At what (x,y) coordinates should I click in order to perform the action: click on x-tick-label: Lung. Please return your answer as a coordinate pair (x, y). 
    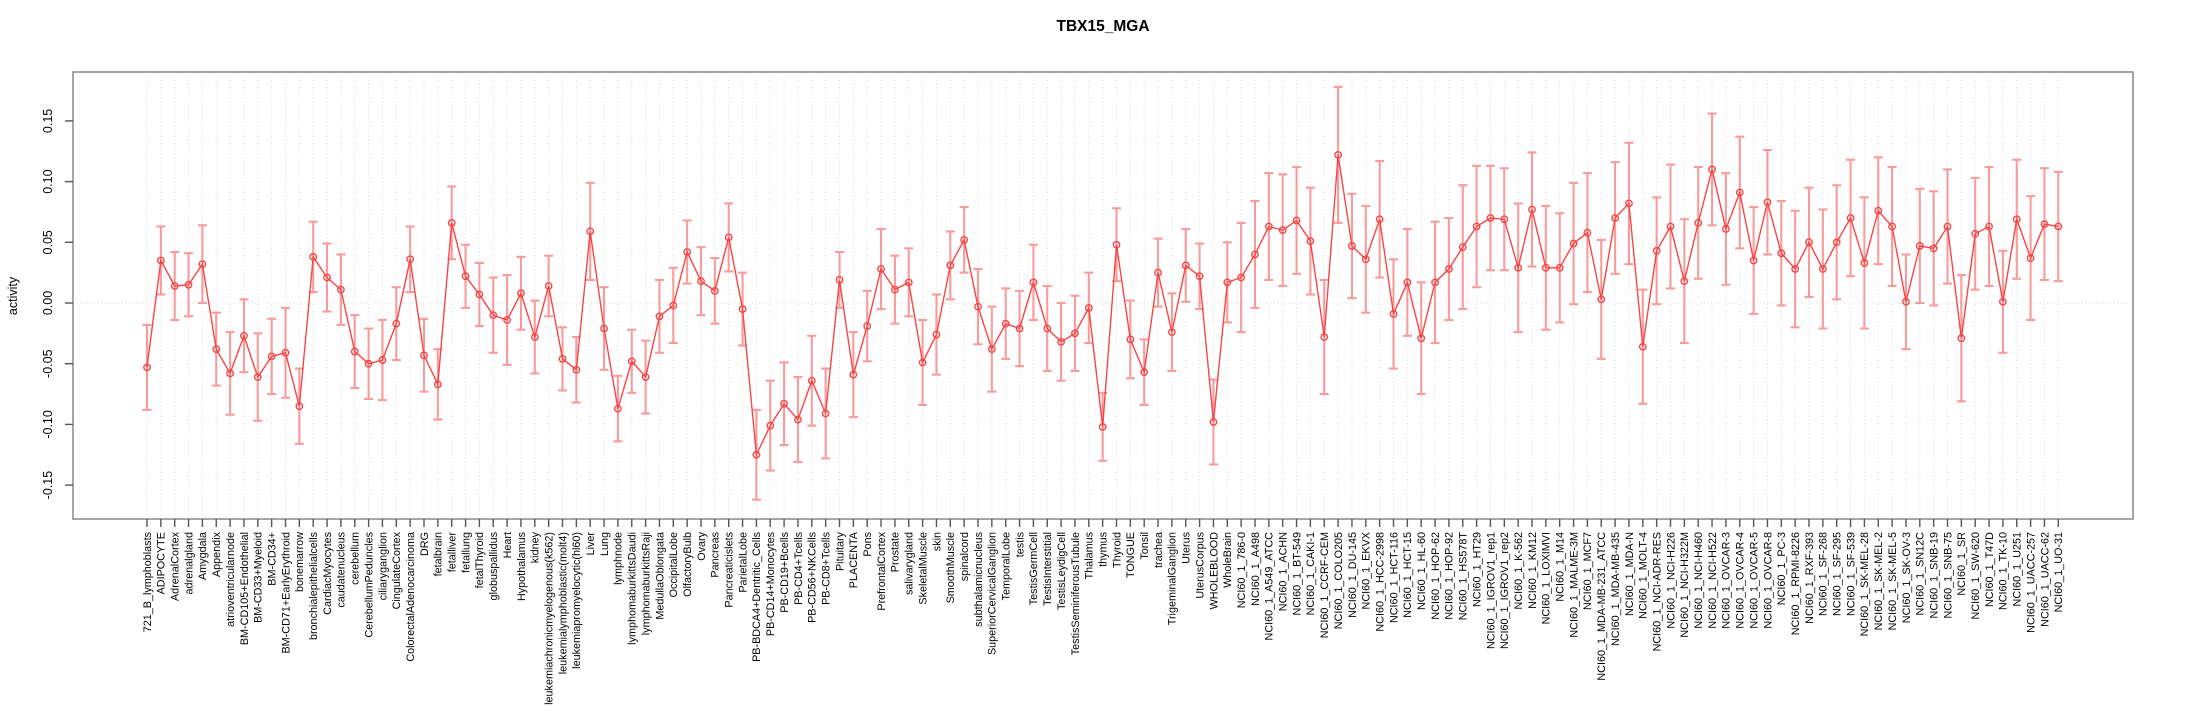
    Looking at the image, I should click on (605, 544).